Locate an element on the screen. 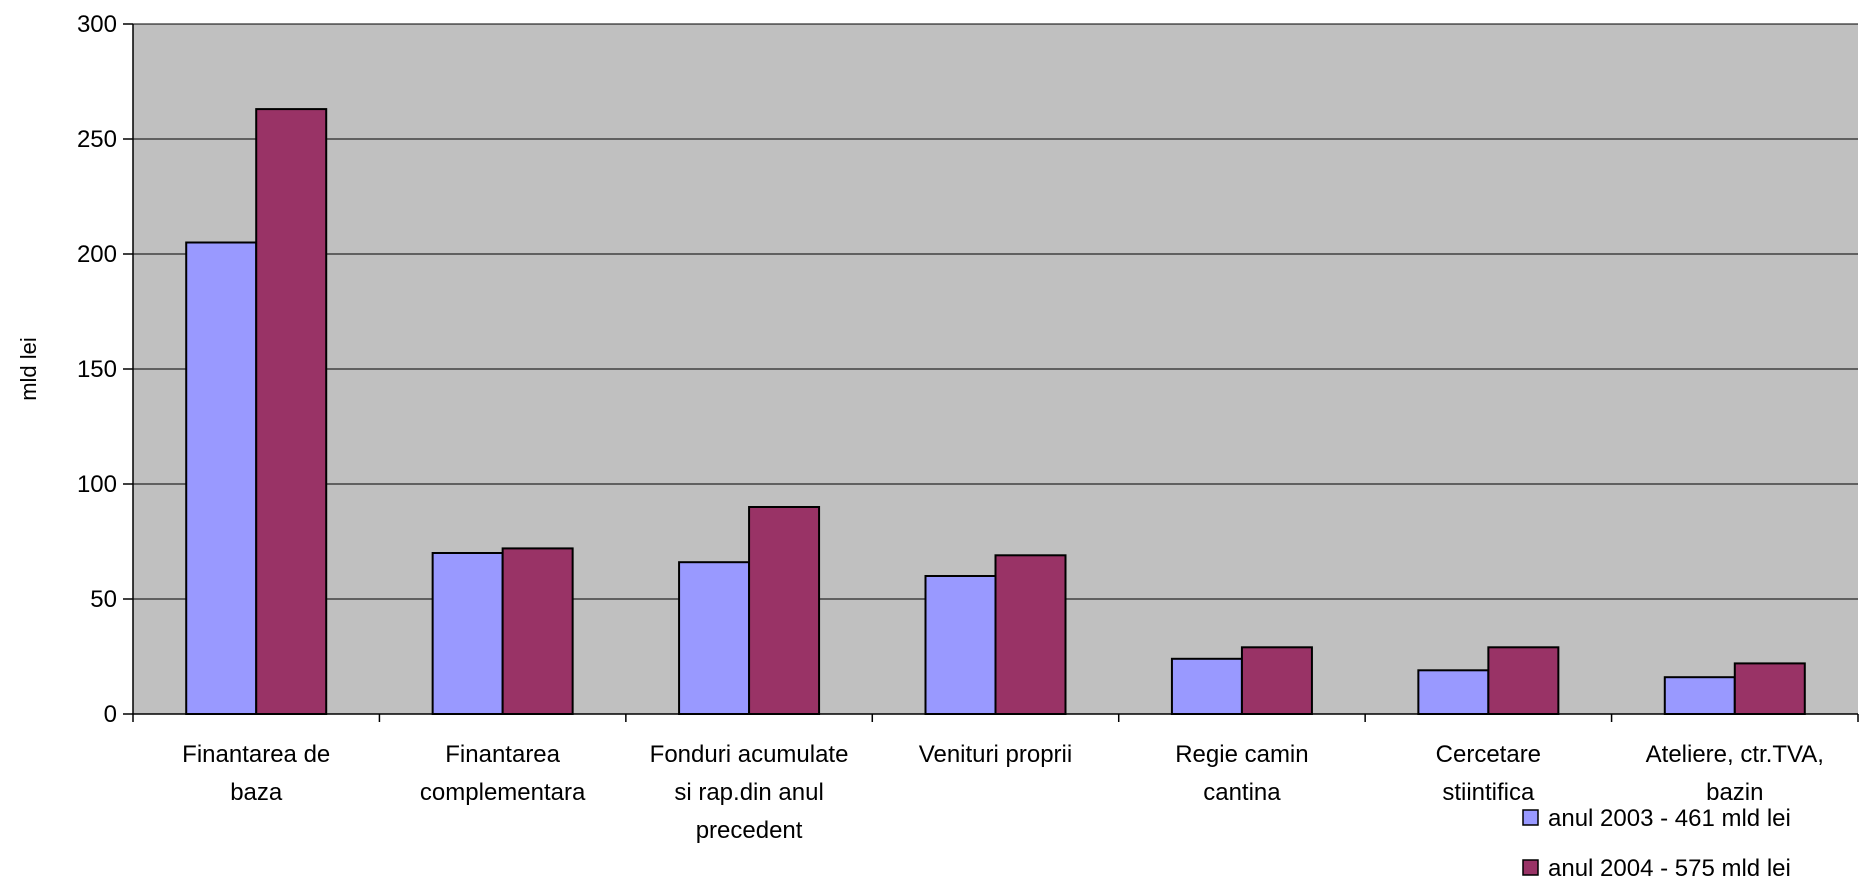 This screenshot has height=881, width=1865. legend-label-2004: anul 2004 - 575 mld lei is located at coordinates (1669, 868).